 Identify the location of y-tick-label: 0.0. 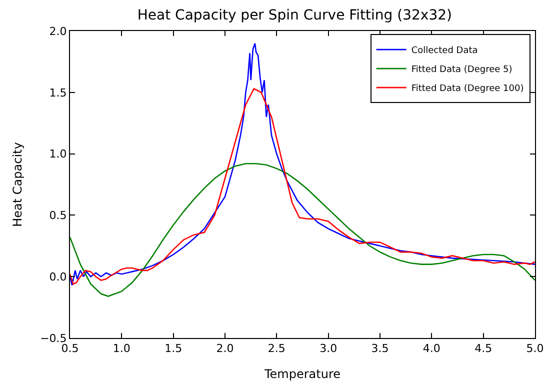
(58, 277).